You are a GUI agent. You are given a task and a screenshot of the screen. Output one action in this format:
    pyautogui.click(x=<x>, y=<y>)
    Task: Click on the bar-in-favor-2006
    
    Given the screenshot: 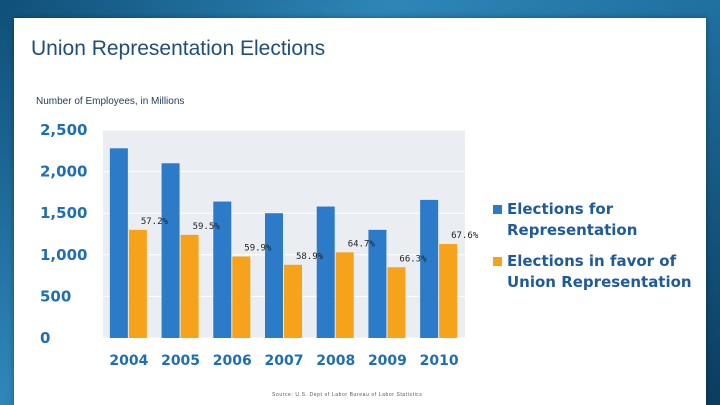 What is the action you would take?
    pyautogui.click(x=241, y=297)
    